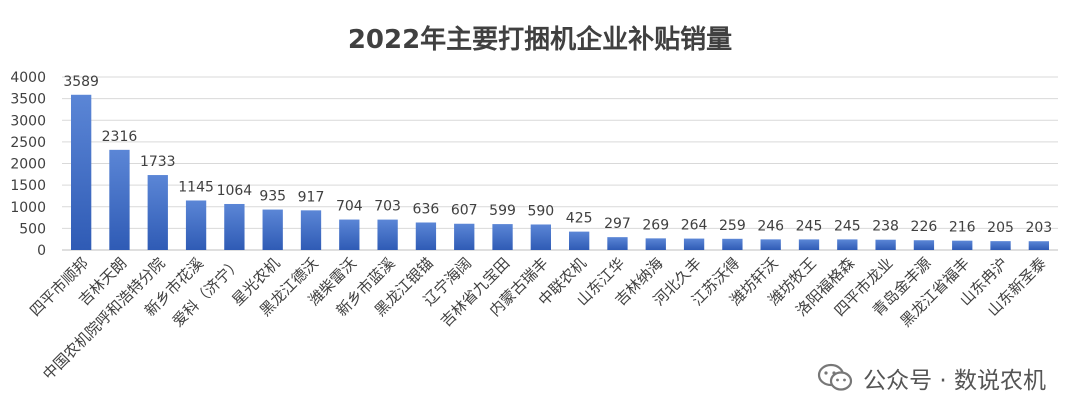 Image resolution: width=1080 pixels, height=419 pixels. What do you see at coordinates (655, 225) in the screenshot?
I see `data-label: 269` at bounding box center [655, 225].